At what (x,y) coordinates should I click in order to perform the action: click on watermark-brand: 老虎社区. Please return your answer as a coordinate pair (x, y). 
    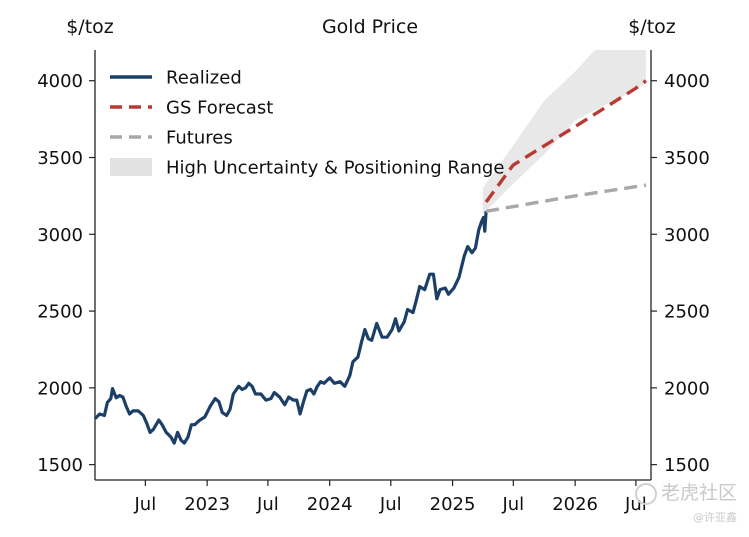
    Looking at the image, I should click on (685, 491).